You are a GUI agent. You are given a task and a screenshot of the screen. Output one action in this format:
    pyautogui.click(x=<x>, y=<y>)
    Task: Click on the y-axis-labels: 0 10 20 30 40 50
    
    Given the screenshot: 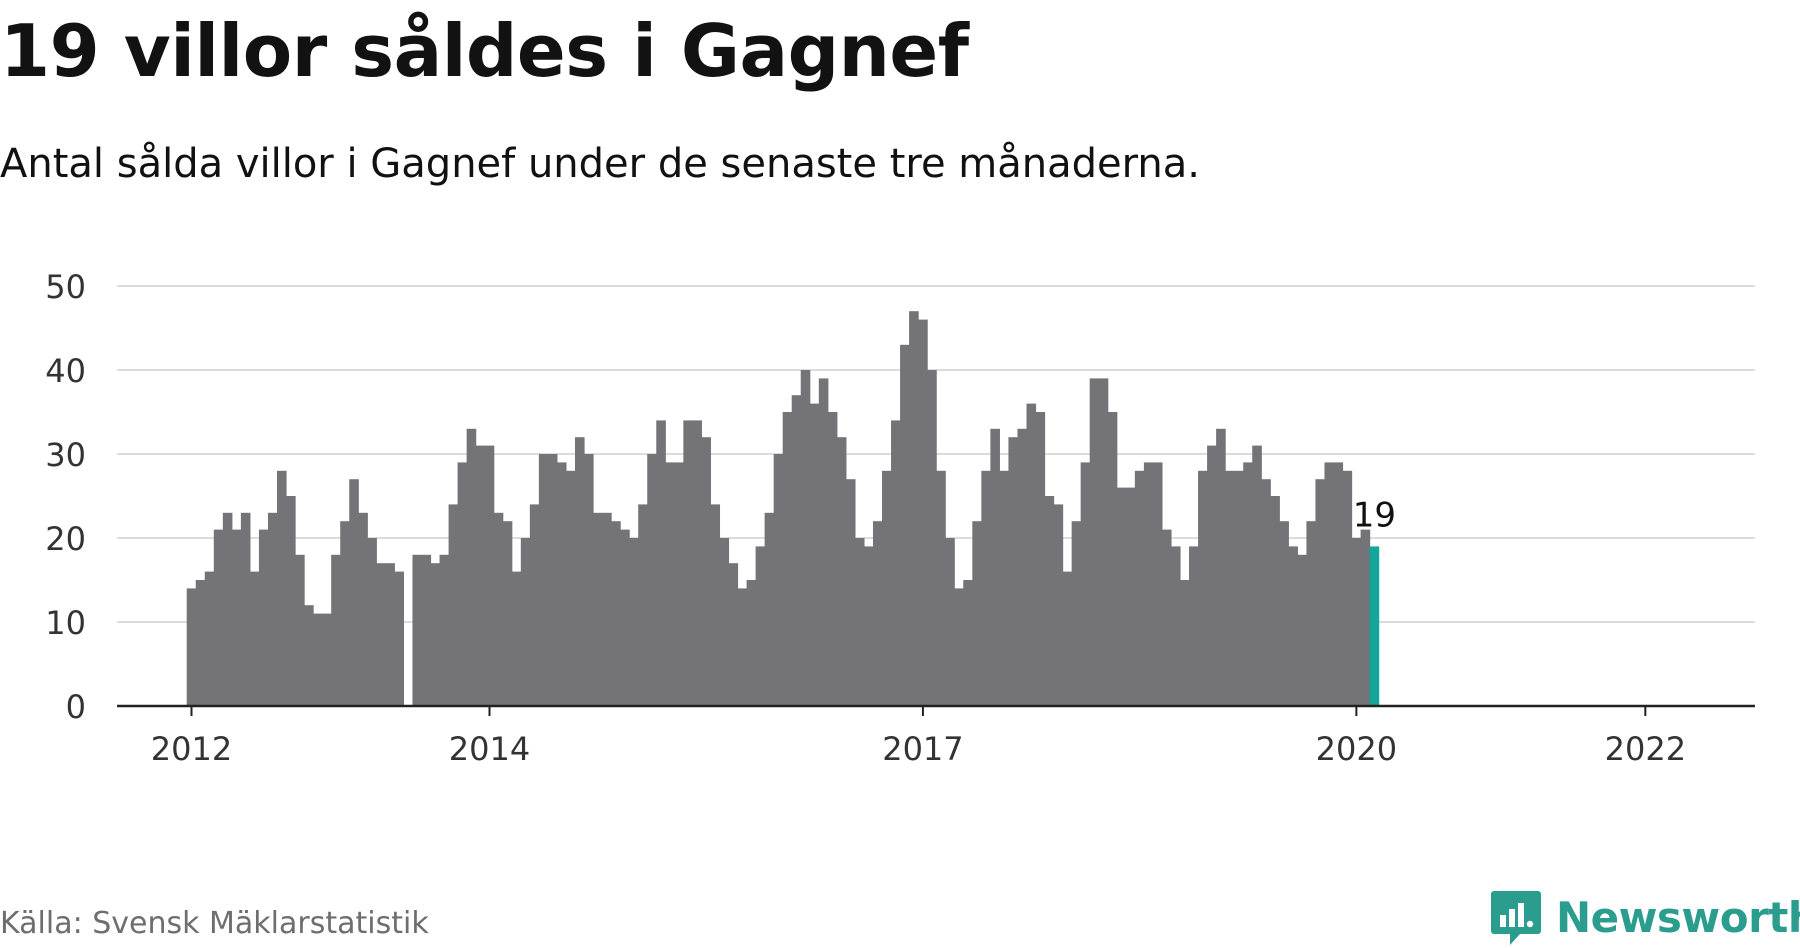 What is the action you would take?
    pyautogui.click(x=65, y=497)
    